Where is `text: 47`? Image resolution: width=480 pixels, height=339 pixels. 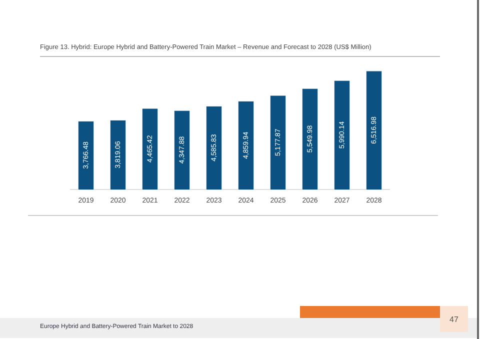 text: 47 is located at coordinates (454, 319).